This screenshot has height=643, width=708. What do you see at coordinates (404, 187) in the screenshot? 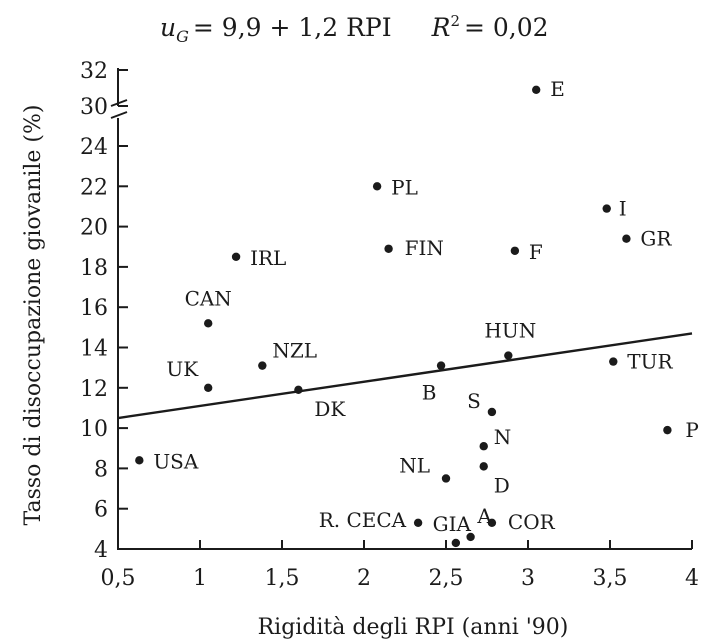
I see `data-point-label: PL` at bounding box center [404, 187].